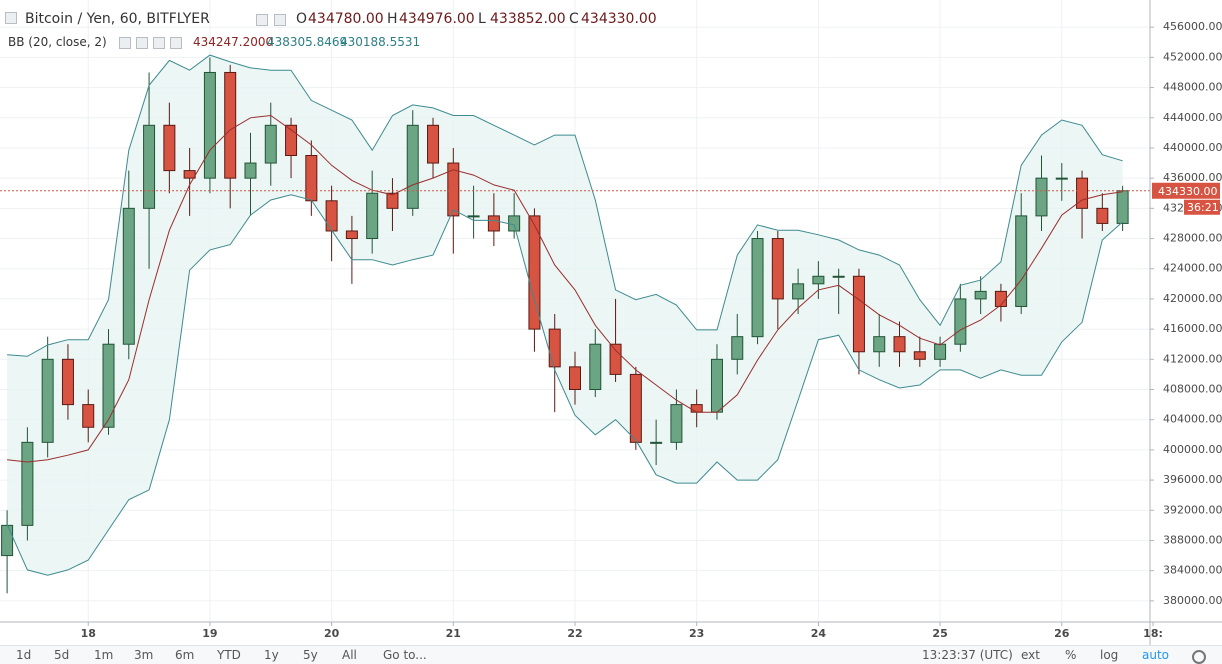  Describe the element at coordinates (1199, 657) in the screenshot. I see `settings-gear` at that location.